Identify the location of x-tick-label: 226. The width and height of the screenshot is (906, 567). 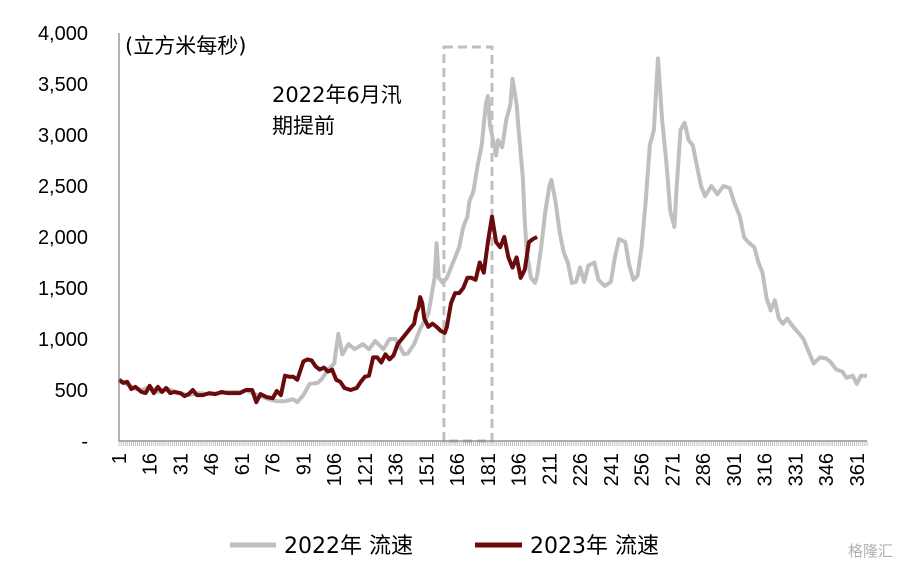
(581, 469).